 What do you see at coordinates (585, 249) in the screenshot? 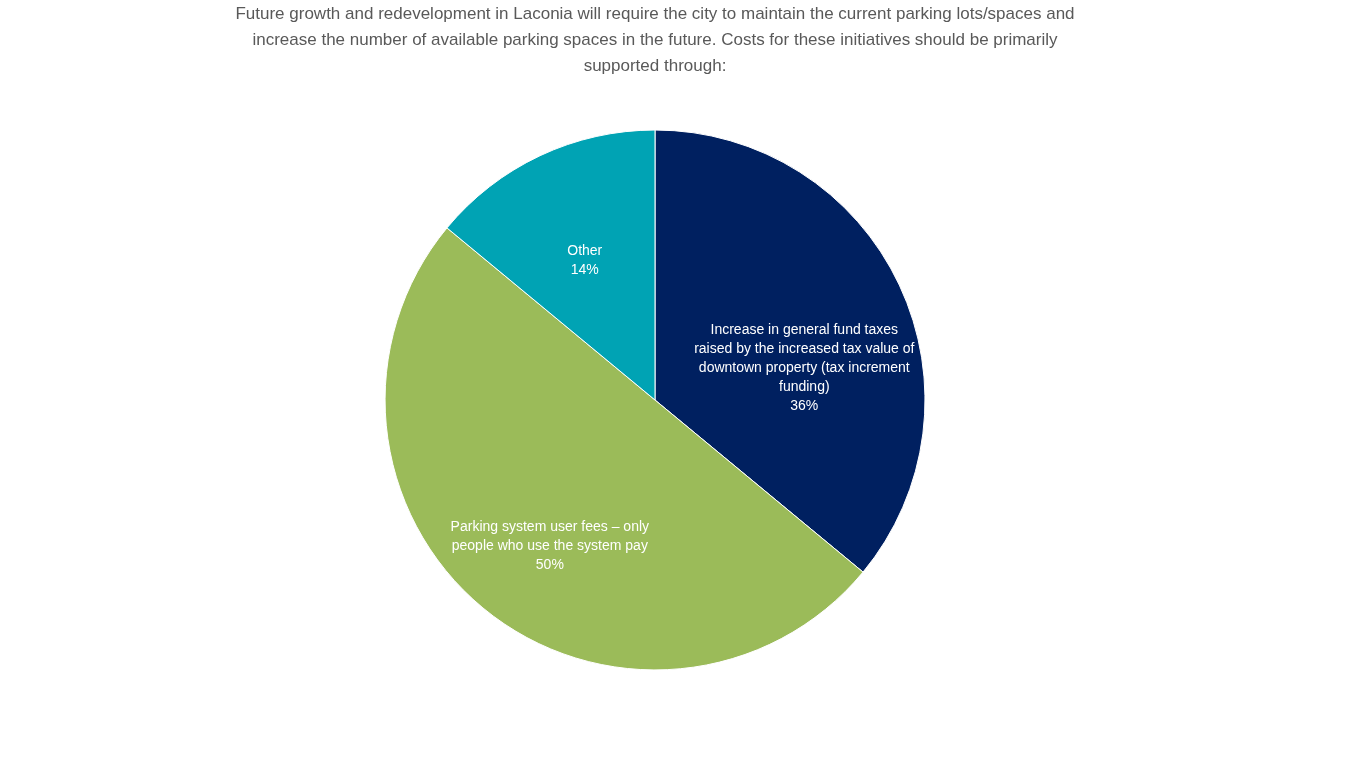
I see `slice-label: Other` at bounding box center [585, 249].